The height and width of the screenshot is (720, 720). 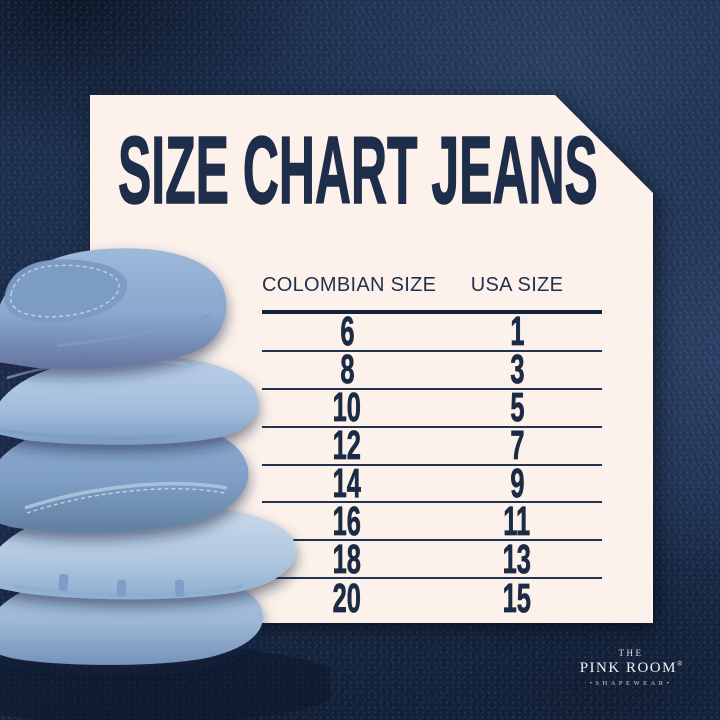 I want to click on cell-colombian: 20, so click(x=347, y=597).